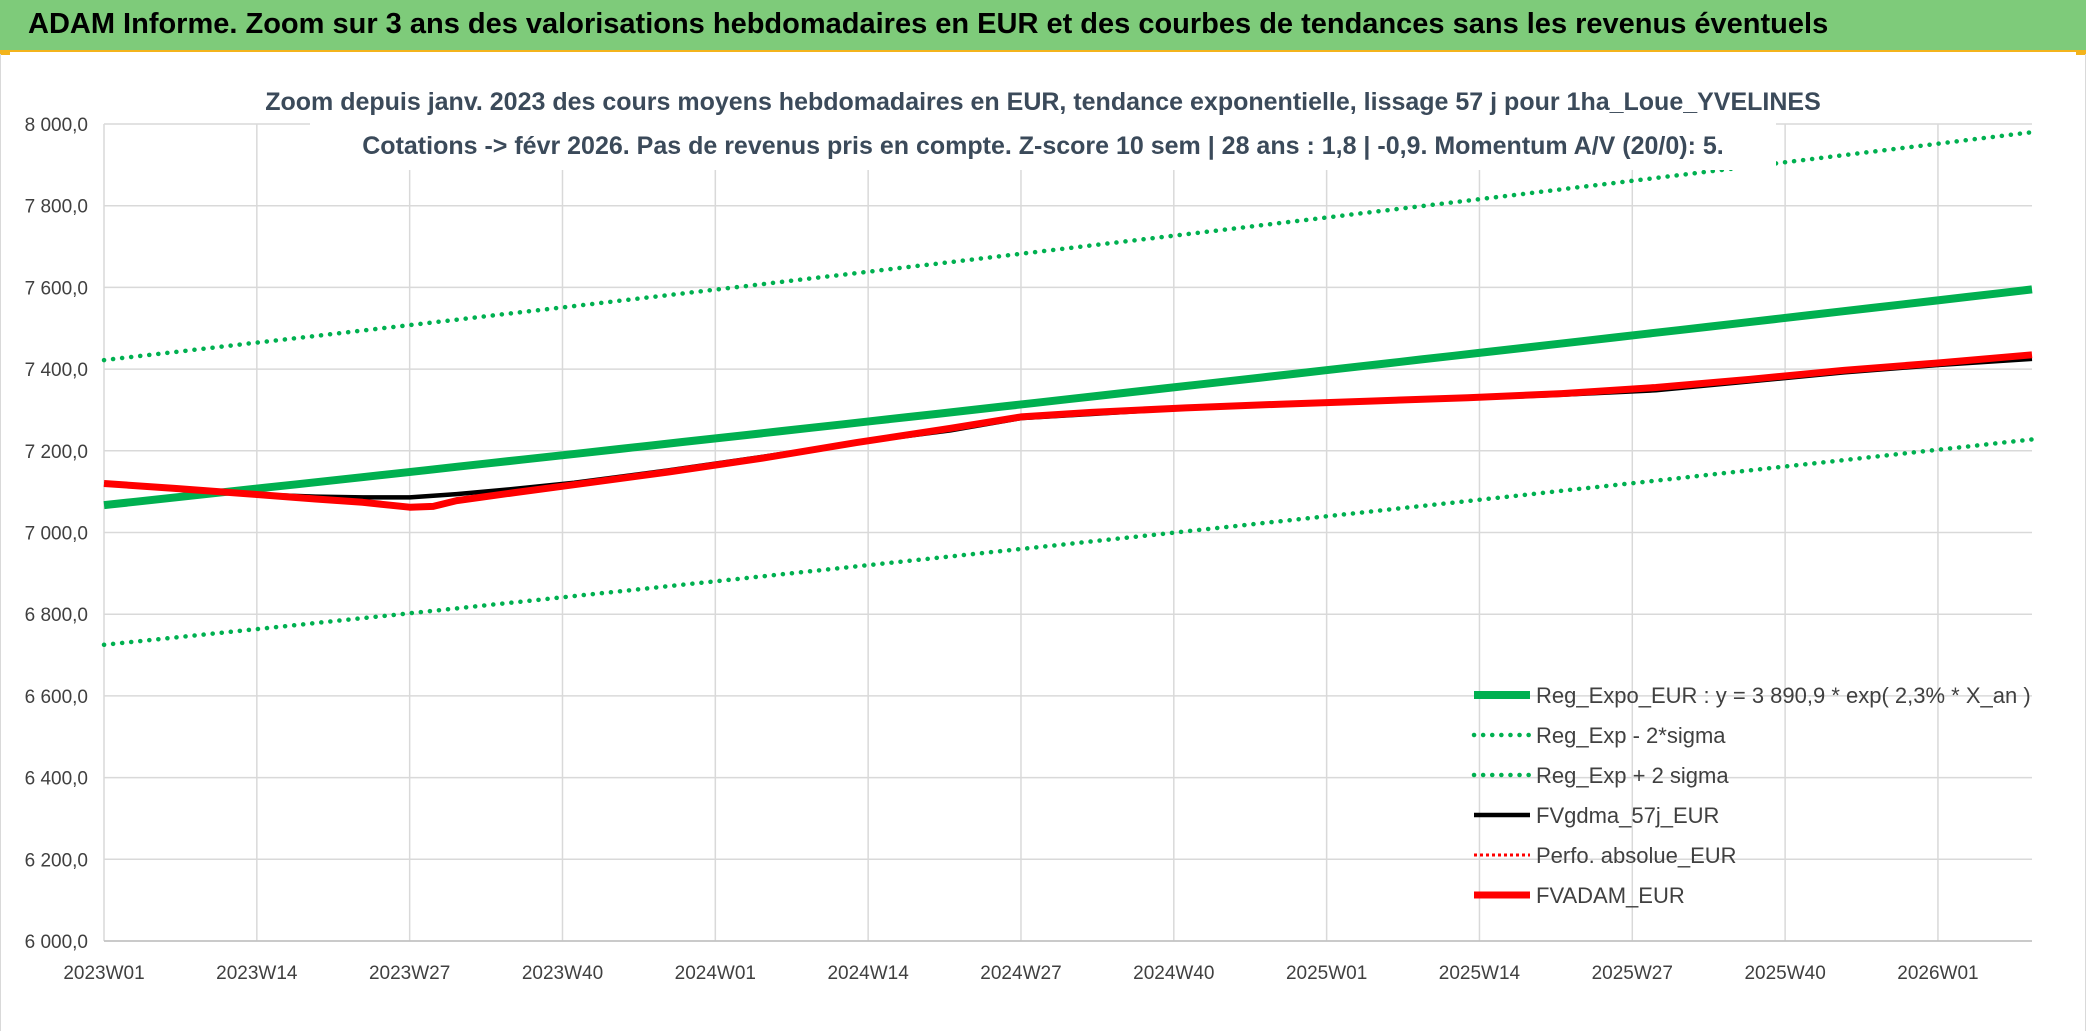  What do you see at coordinates (1173, 973) in the screenshot?
I see `x-tick-label: 2024W40` at bounding box center [1173, 973].